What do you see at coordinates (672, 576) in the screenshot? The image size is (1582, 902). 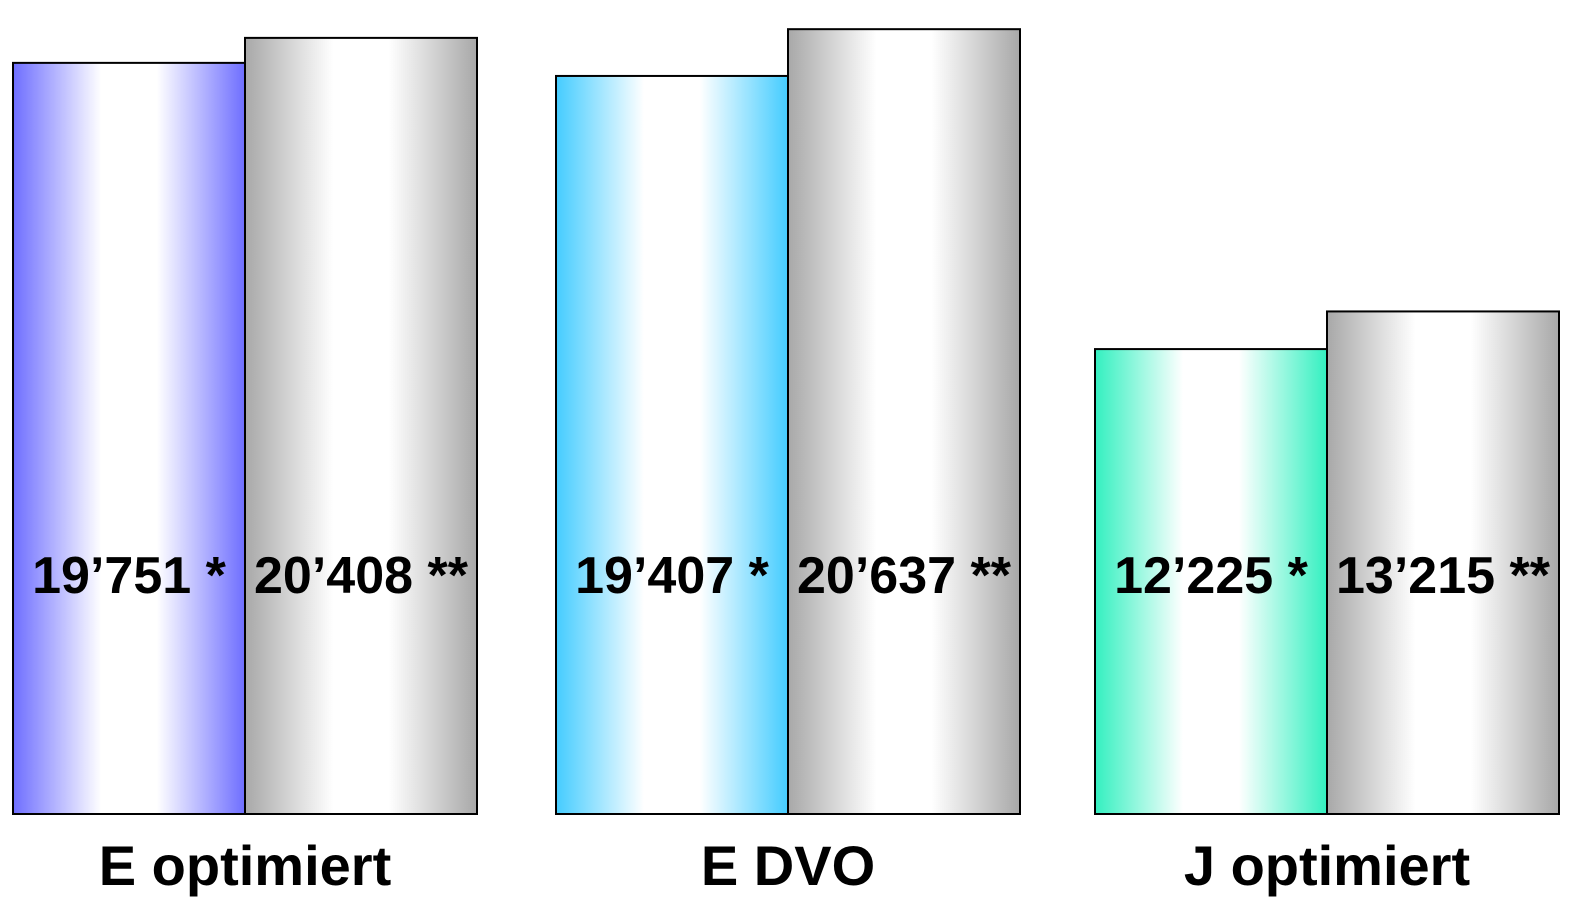 I see `bar-value-label-primary-1: 19’407 *` at bounding box center [672, 576].